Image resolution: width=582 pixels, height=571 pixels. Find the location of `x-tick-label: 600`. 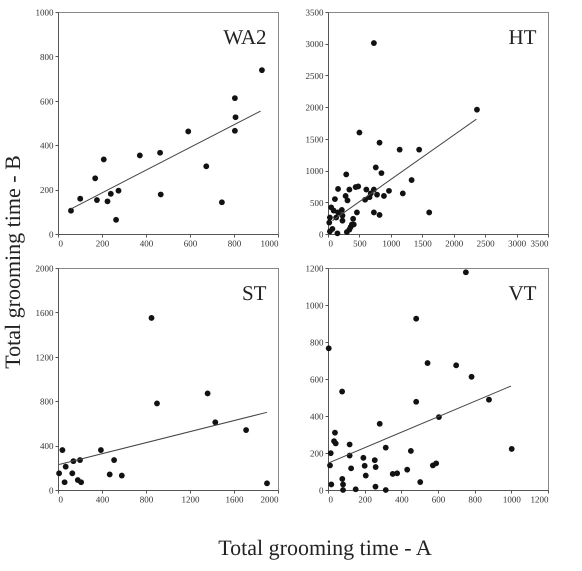

x-tick-label: 600 is located at coordinates (191, 243).